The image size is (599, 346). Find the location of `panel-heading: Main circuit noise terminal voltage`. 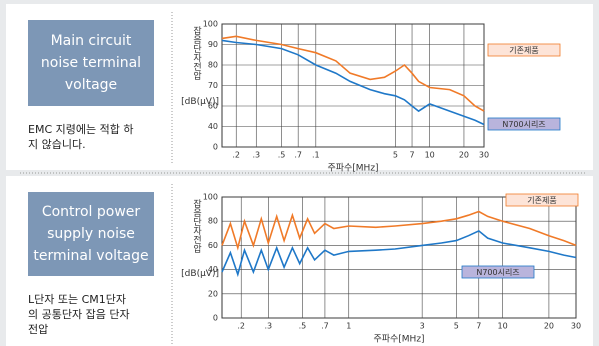

panel-heading: Main circuit noise terminal voltage is located at coordinates (91, 63).